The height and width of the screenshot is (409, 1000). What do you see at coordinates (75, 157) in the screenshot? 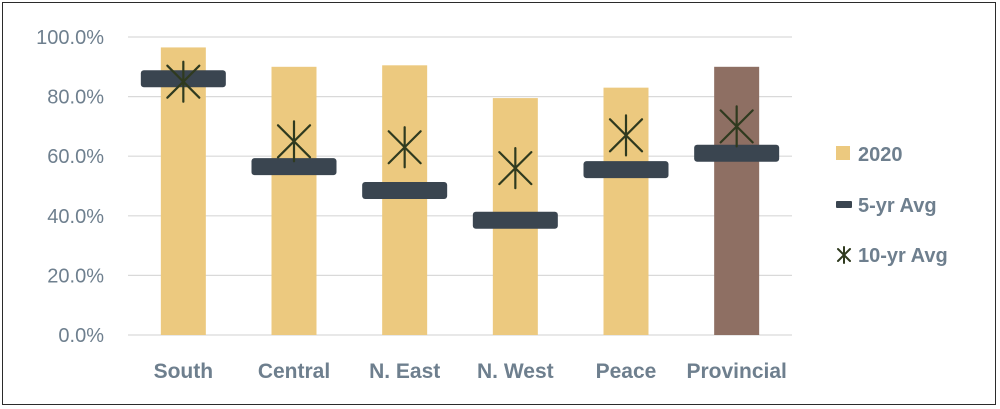
I see `y-tick-label: 60.0%` at bounding box center [75, 157].